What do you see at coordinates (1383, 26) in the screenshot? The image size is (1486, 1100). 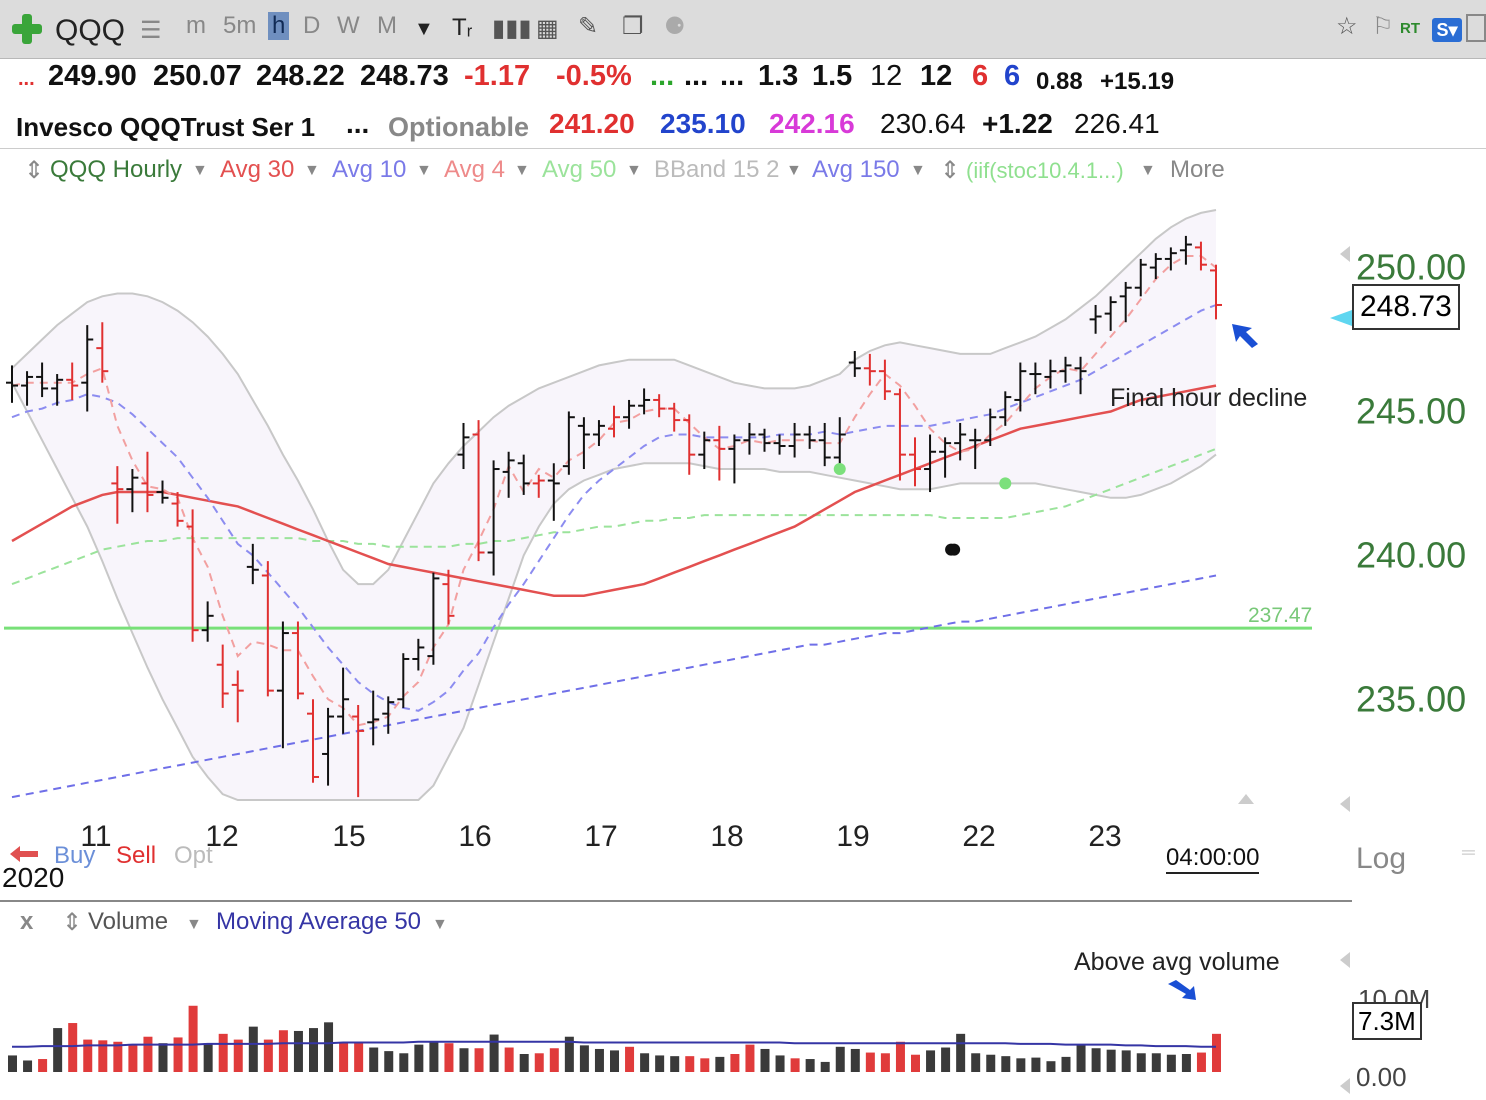 I see `flag-icon: ⚐` at bounding box center [1383, 26].